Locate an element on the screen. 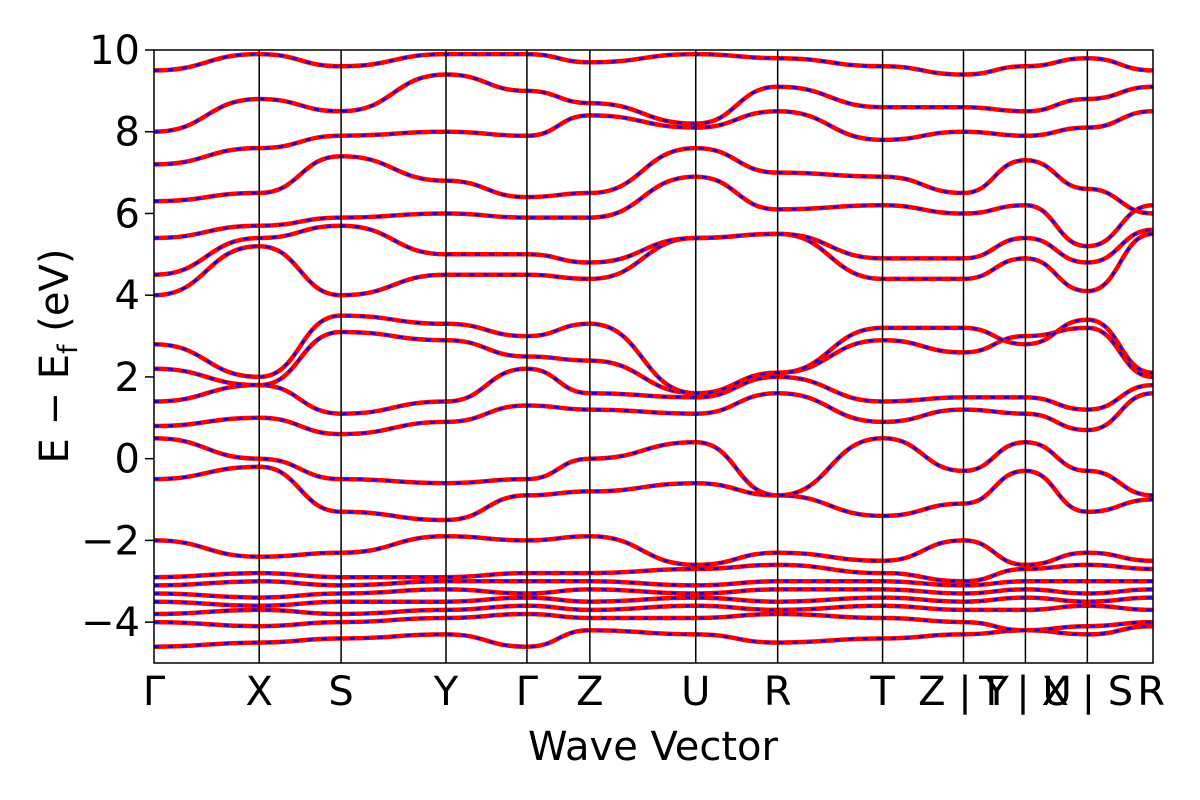 This screenshot has width=1200, height=800. x-kpoint-label: T is located at coordinates (882, 692).